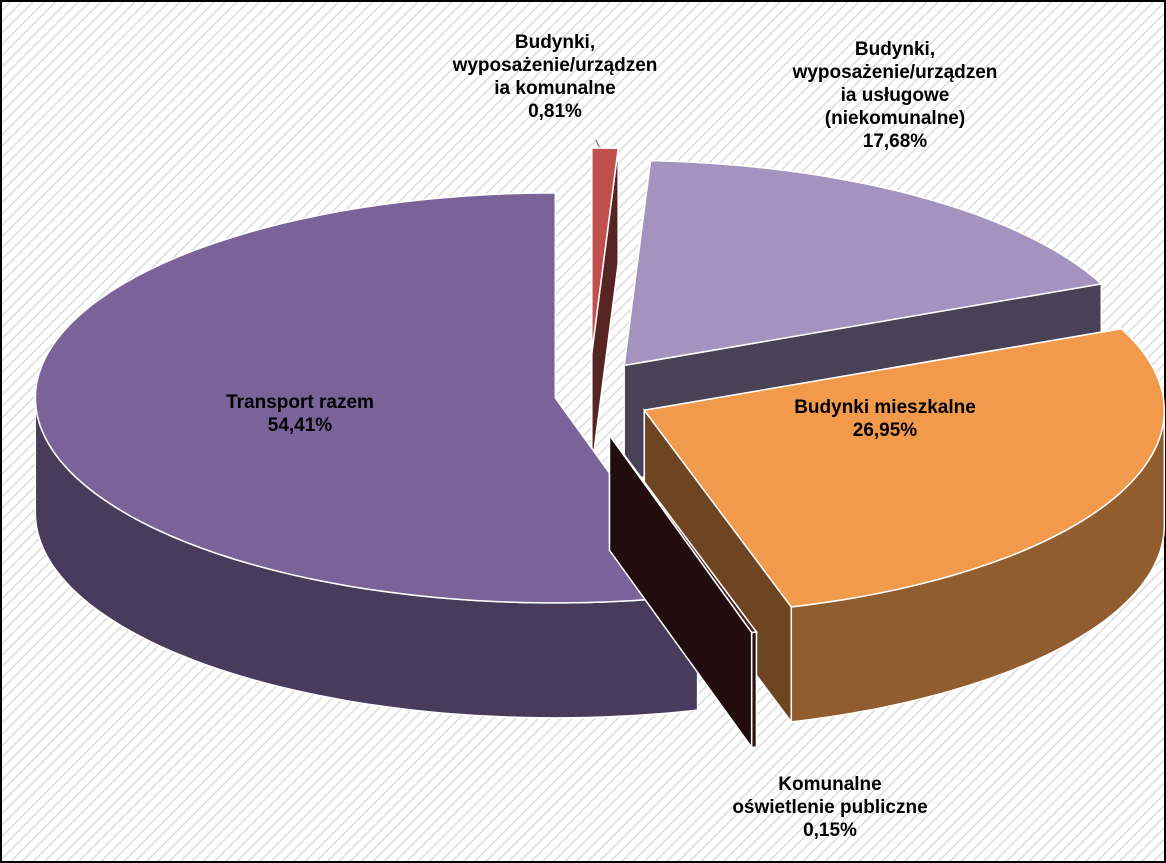 The height and width of the screenshot is (863, 1166). Describe the element at coordinates (829, 796) in the screenshot. I see `slice-label: Komunalne oświetlenie publiczne` at that location.